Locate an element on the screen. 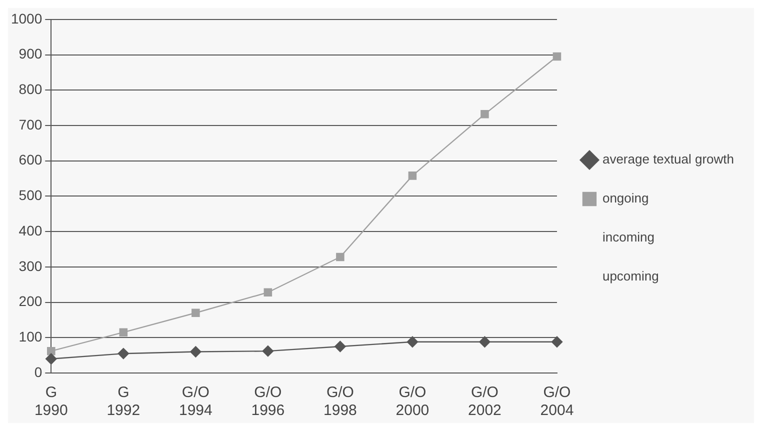 This screenshot has width=762, height=431. x-tick-label: G/O 2004 is located at coordinates (557, 402).